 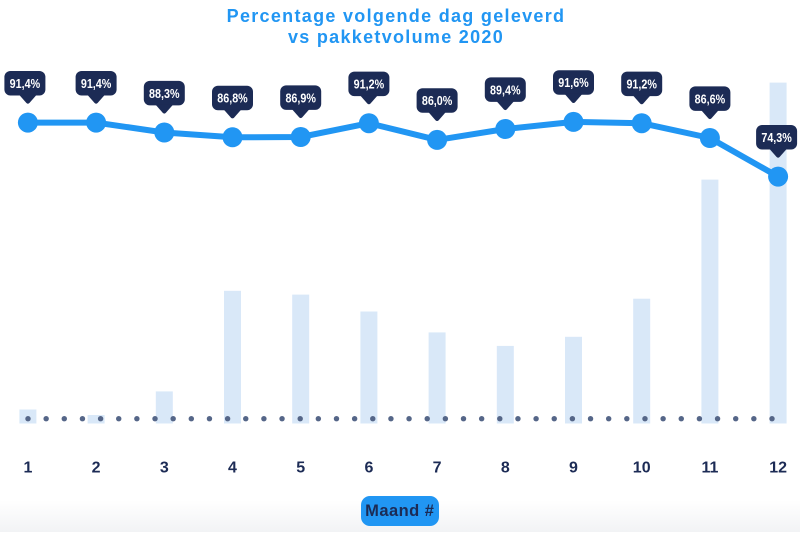 I want to click on svg-text: 10, so click(x=642, y=468).